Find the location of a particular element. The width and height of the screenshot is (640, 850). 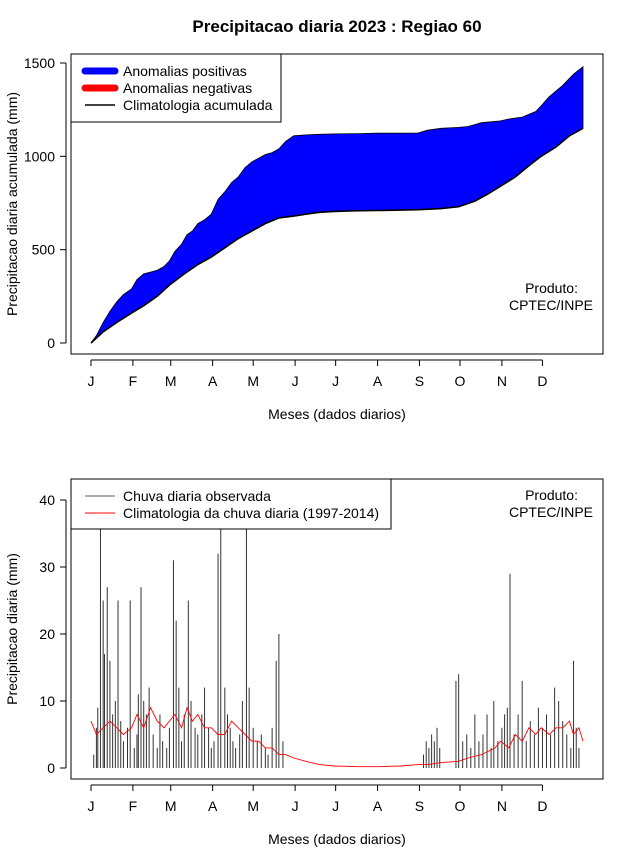

legend-label-observed: Chuva diaria observada is located at coordinates (197, 496).